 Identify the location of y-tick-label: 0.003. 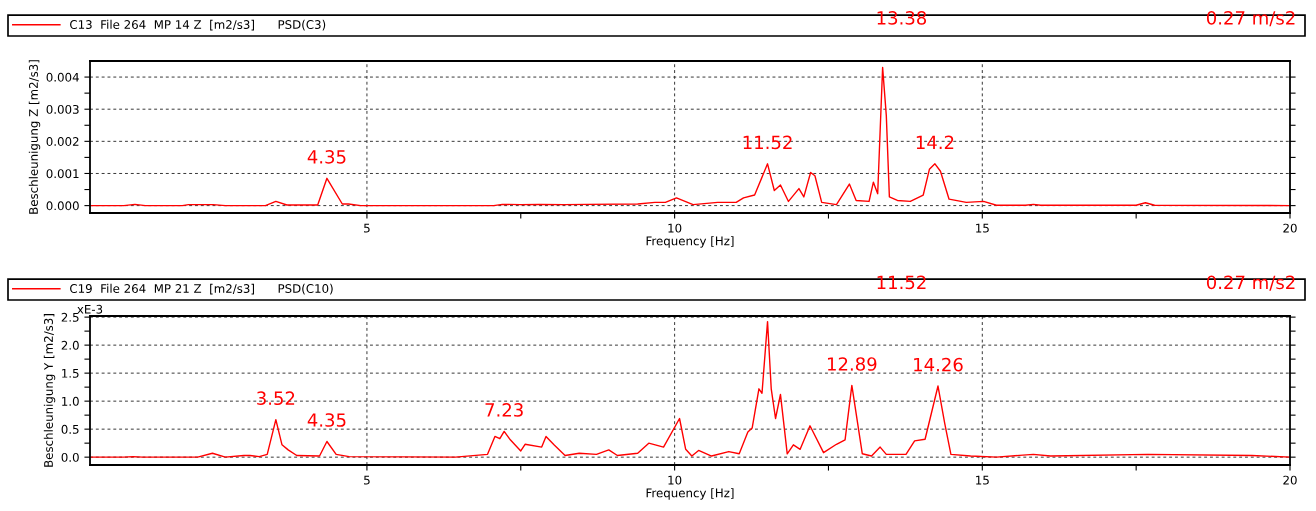
(62, 109).